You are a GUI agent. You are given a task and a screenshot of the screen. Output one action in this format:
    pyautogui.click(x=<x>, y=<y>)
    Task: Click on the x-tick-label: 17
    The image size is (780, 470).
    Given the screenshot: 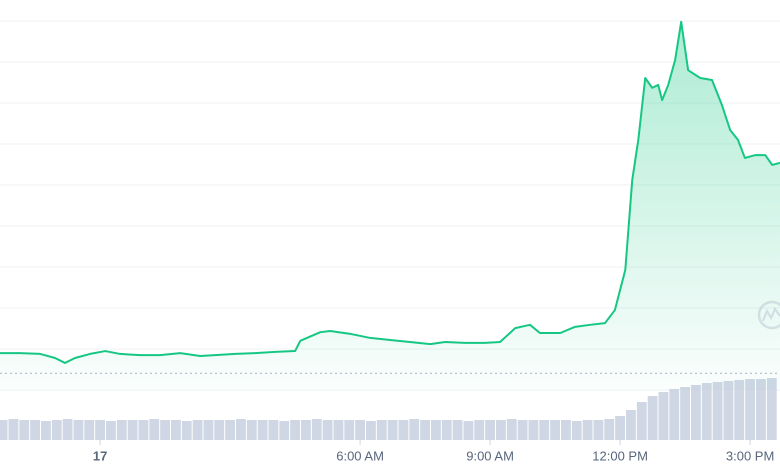 What is the action you would take?
    pyautogui.click(x=100, y=455)
    